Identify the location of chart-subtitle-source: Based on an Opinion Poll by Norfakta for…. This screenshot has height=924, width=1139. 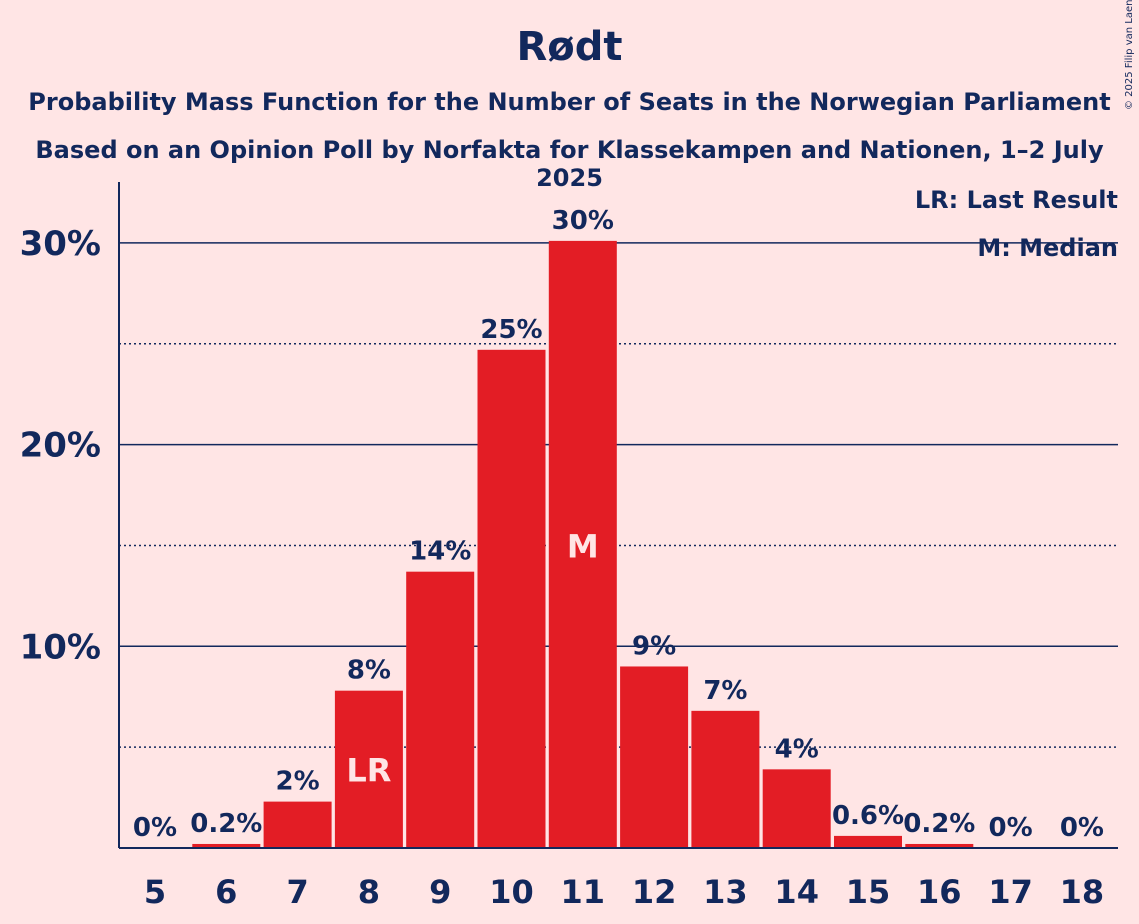
(569, 164).